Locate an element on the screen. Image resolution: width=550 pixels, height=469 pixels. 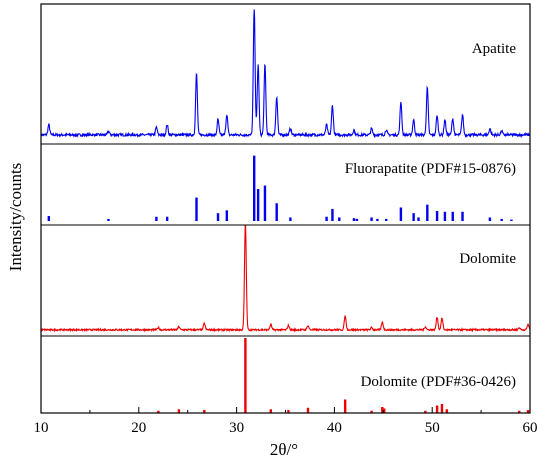
tick-layer: 10 20 30 40 50 60 is located at coordinates (286, 421).